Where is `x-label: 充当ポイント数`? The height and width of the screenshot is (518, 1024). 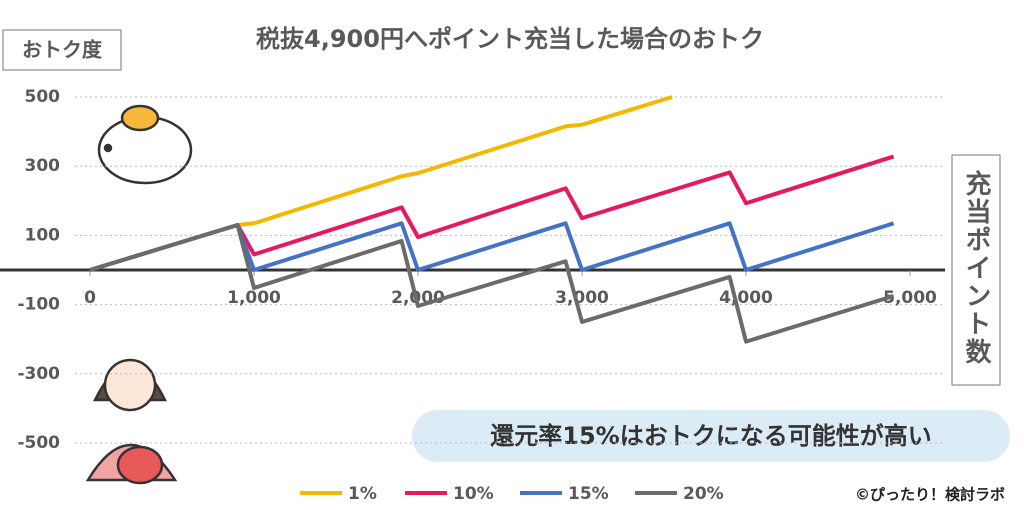 x-label: 充当ポイント数 is located at coordinates (976, 267).